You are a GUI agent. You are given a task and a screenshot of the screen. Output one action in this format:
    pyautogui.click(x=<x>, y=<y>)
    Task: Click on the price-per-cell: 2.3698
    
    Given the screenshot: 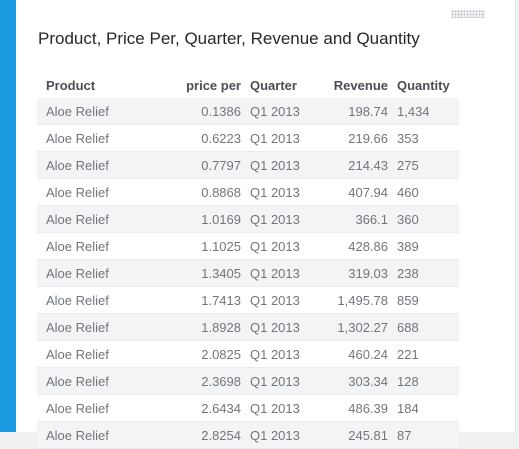 What is the action you would take?
    pyautogui.click(x=211, y=381)
    